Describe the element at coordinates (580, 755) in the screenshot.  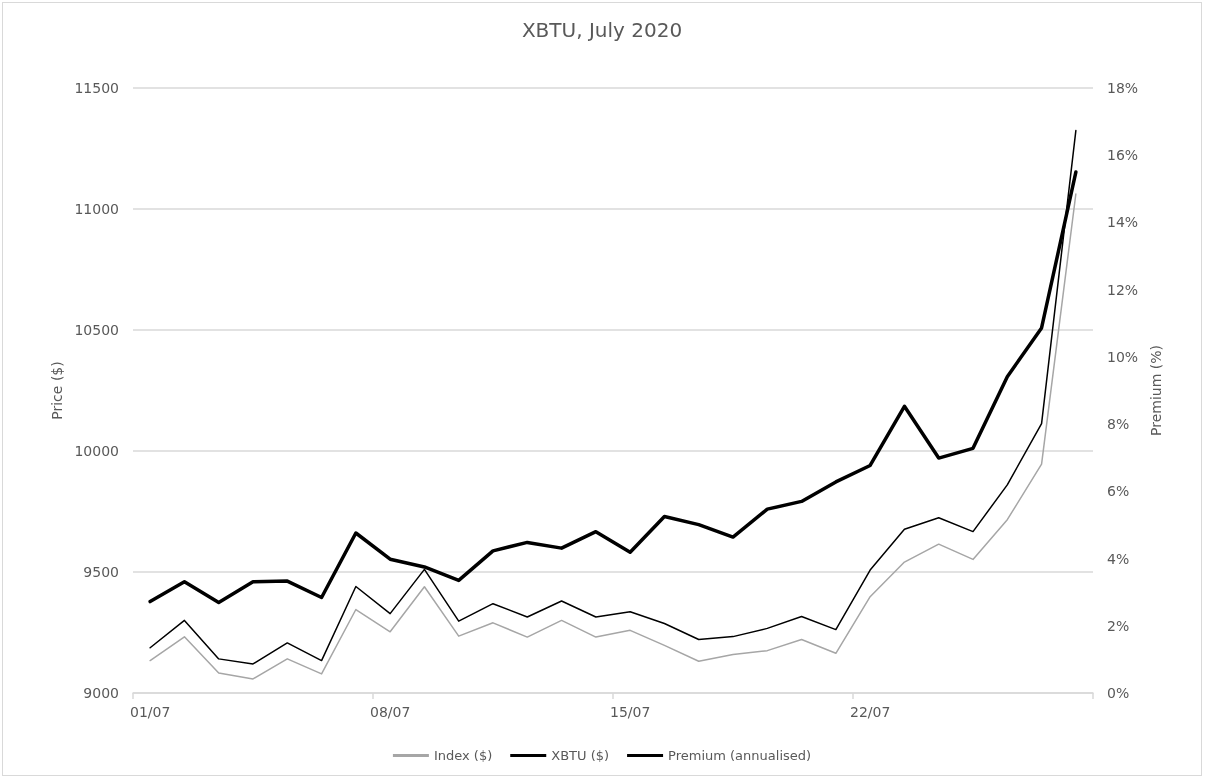
I see `legend-label: XBTU ($)` at that location.